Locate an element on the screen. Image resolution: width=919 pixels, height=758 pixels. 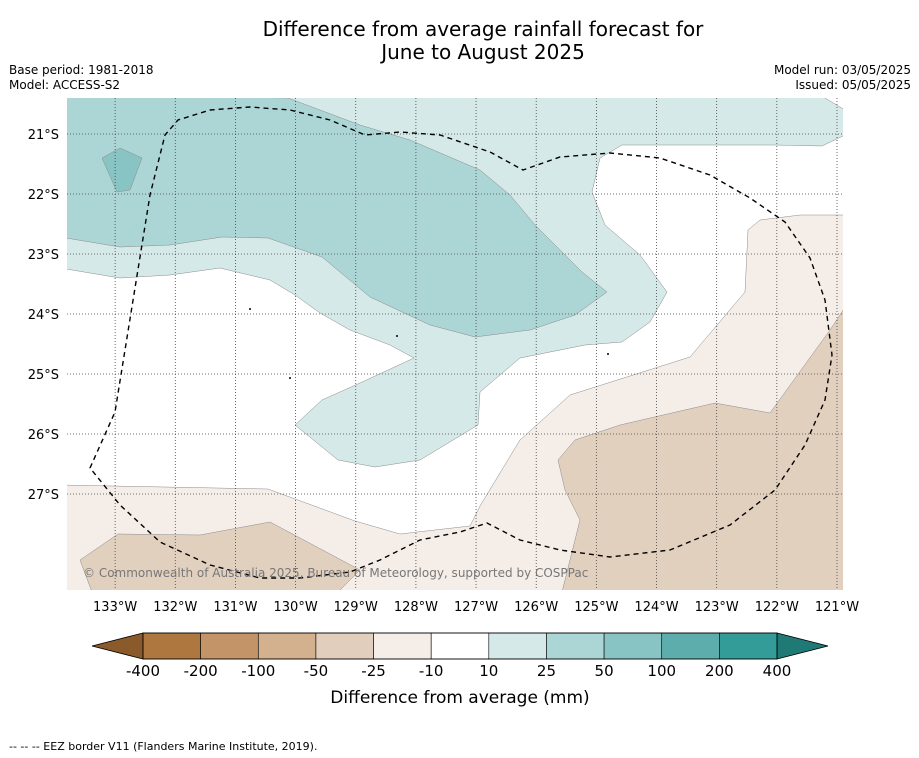
issued-label: Issued: 05/05/2025 is located at coordinates (853, 85).